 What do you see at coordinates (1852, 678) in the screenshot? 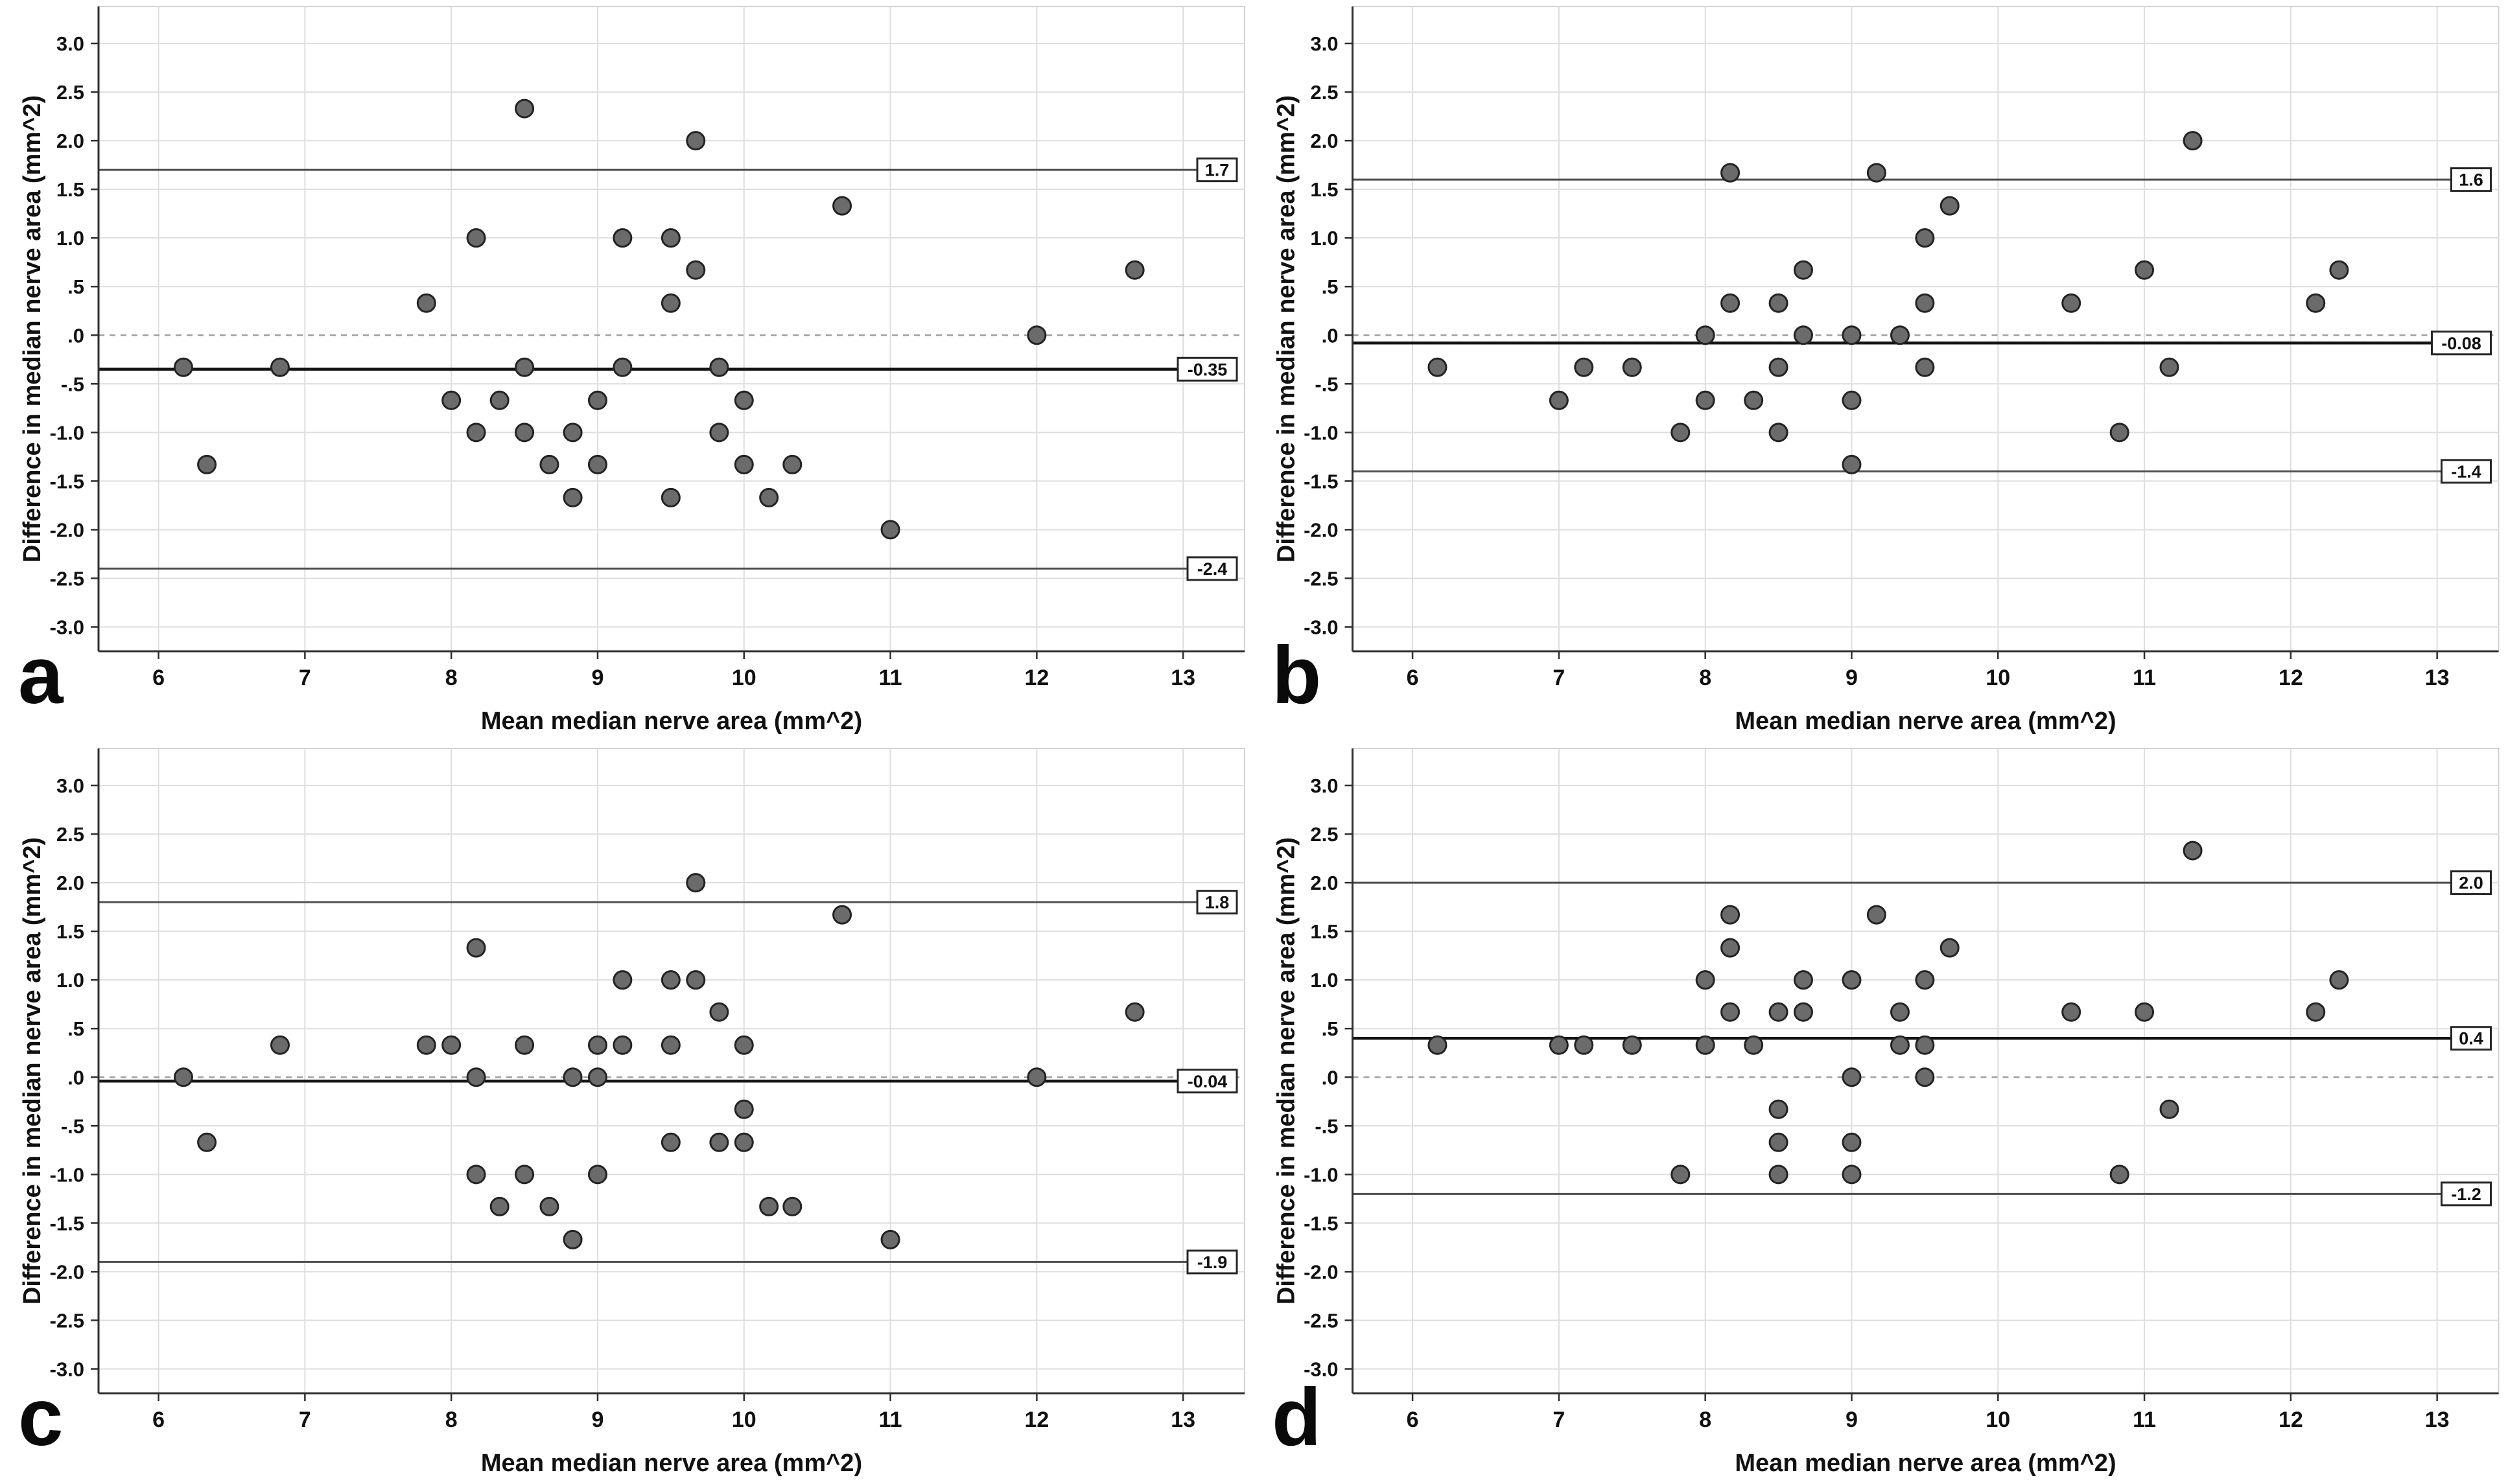
I see `x-tick-label: 9` at bounding box center [1852, 678].